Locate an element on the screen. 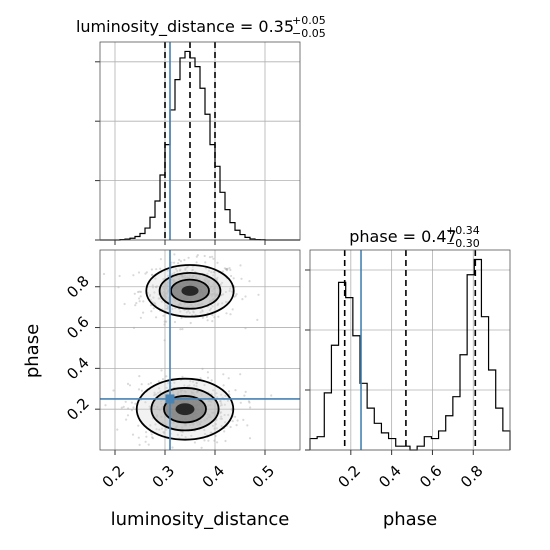 Image resolution: width=550 pixels, height=550 pixels. phase-hist-xtick-label-3: 0.8 is located at coordinates (472, 477).